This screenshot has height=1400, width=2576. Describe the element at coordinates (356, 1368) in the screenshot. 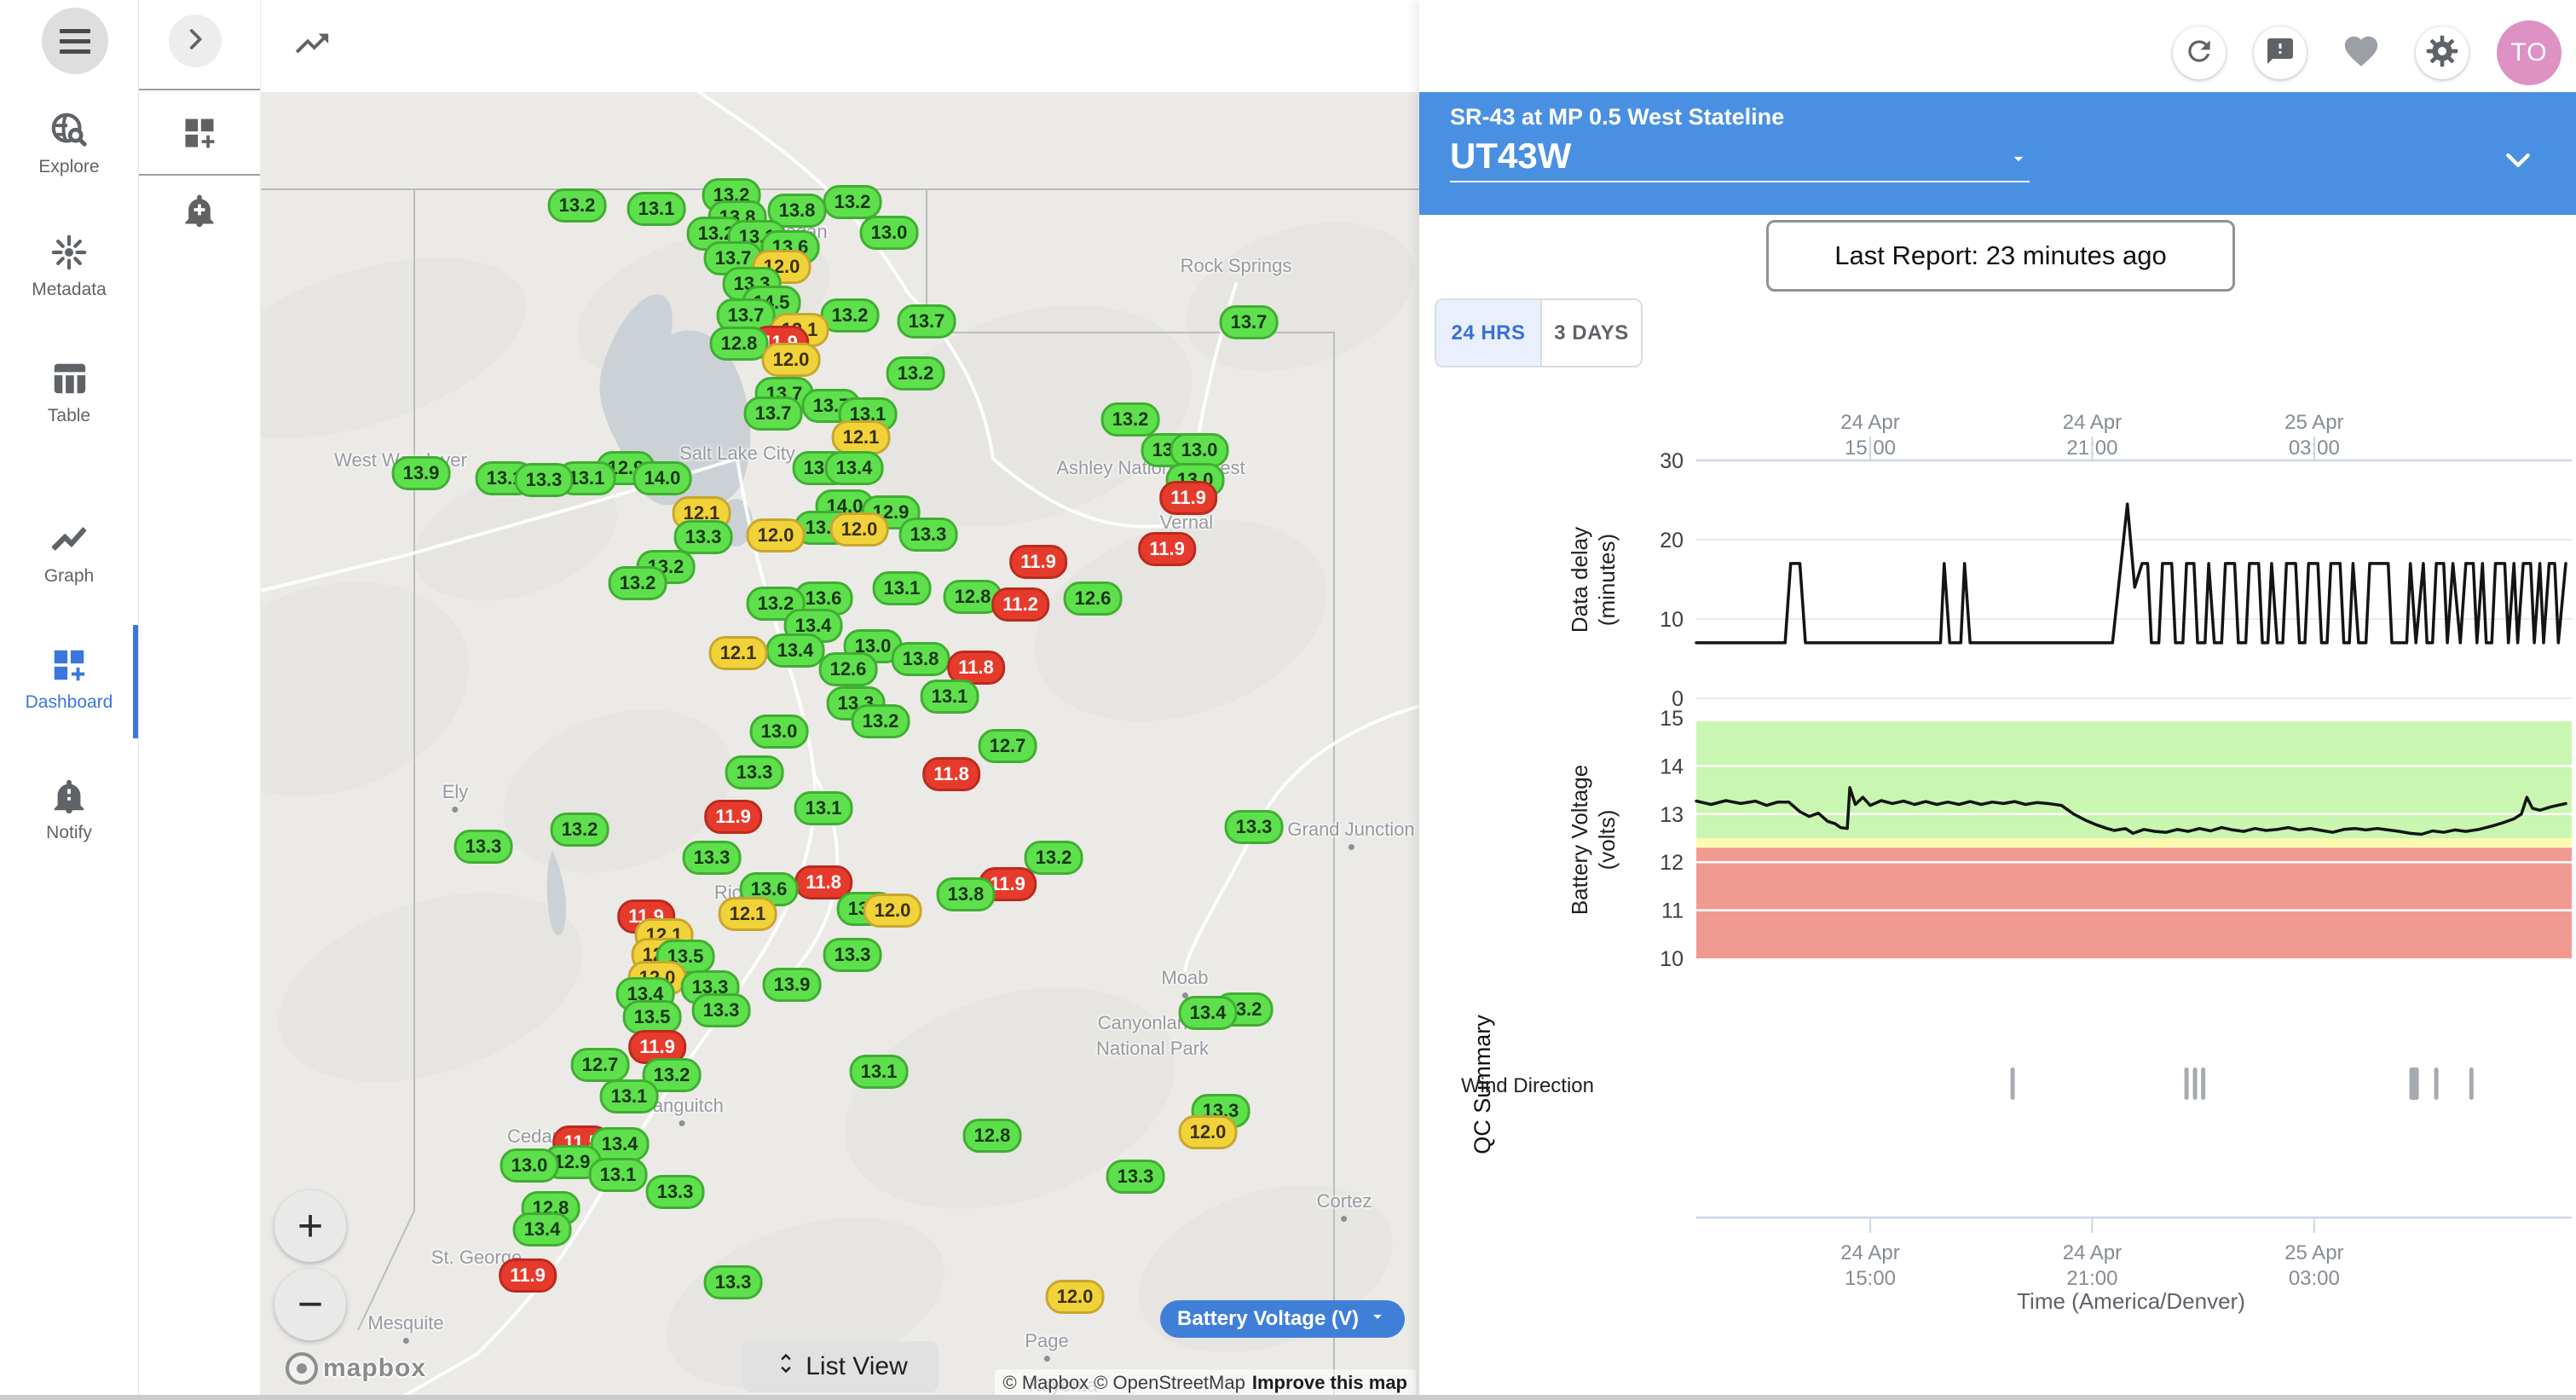

I see `mapbox-logo: mapbox` at that location.